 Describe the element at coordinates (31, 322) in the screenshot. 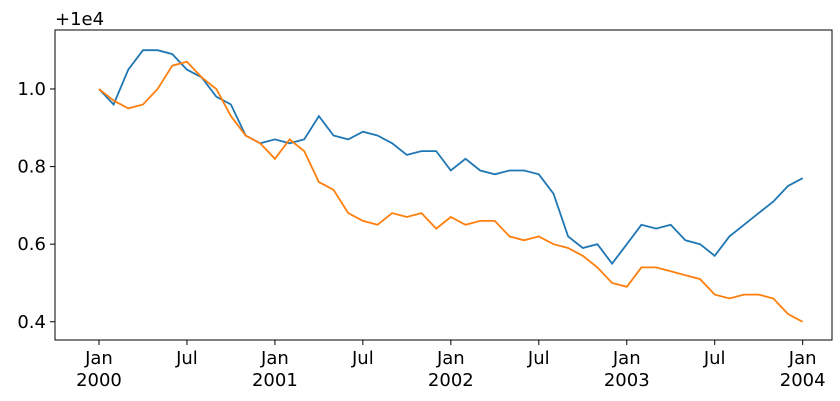

I see `y-tick-label: 0.4` at that location.